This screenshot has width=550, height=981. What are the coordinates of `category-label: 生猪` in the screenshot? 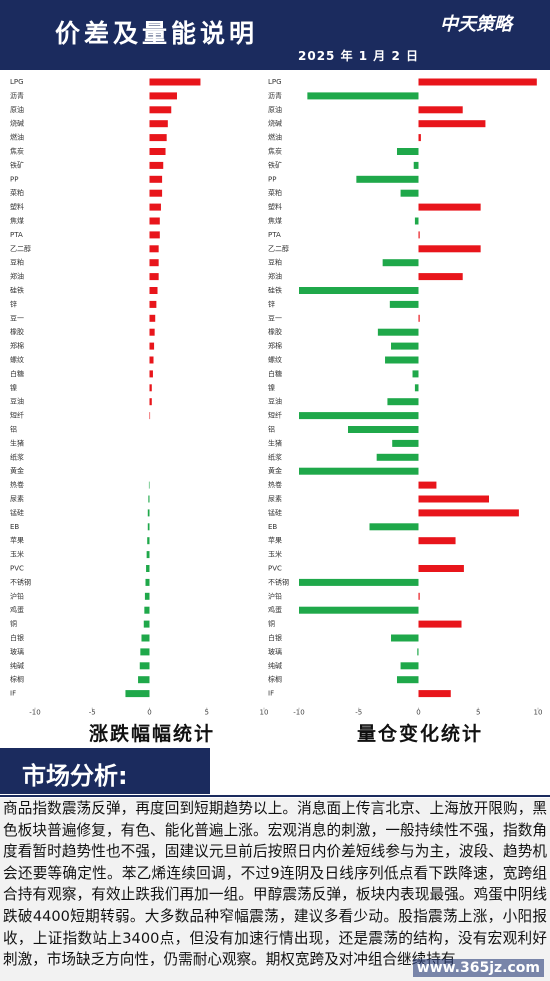 It's located at (17, 442).